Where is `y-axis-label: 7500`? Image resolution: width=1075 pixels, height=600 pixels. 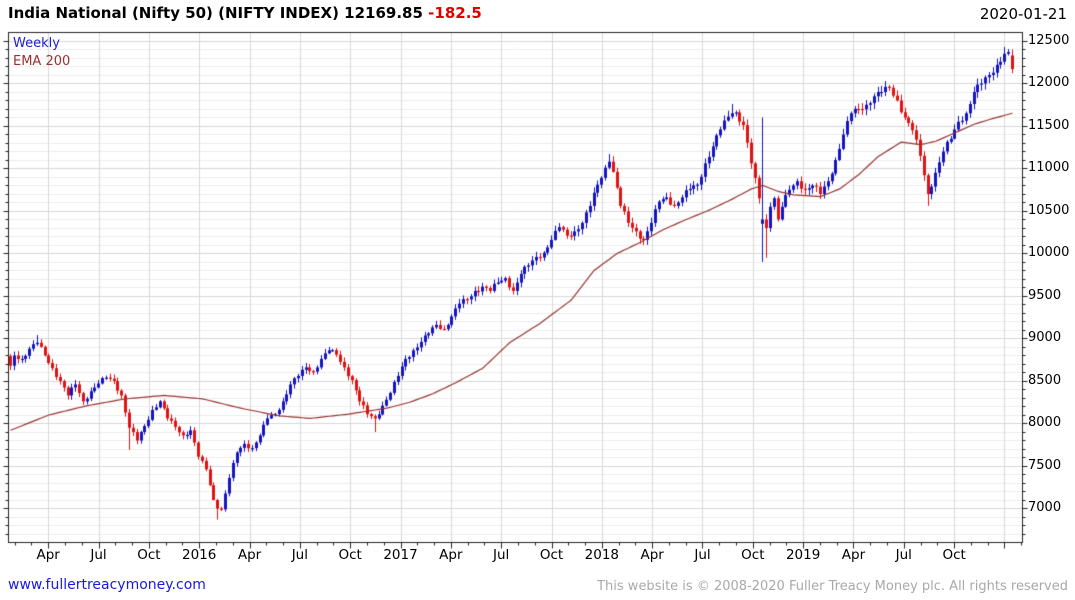 y-axis-label: 7500 is located at coordinates (1045, 465).